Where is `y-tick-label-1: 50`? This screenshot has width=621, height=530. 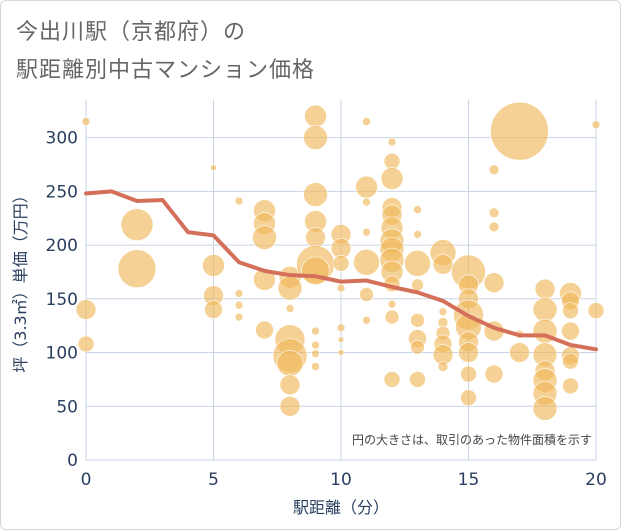
y-tick-label-1: 50 is located at coordinates (67, 407).